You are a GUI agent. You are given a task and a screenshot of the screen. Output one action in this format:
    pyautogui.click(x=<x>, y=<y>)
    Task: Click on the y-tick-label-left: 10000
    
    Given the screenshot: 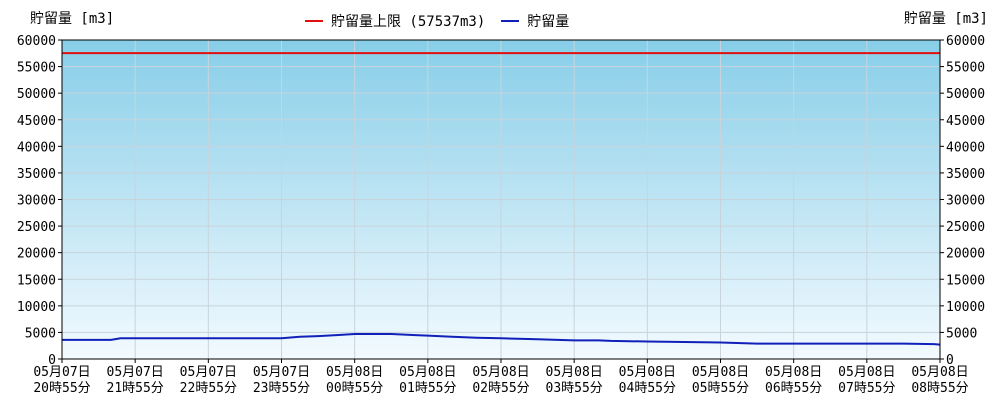 What is the action you would take?
    pyautogui.click(x=36, y=307)
    